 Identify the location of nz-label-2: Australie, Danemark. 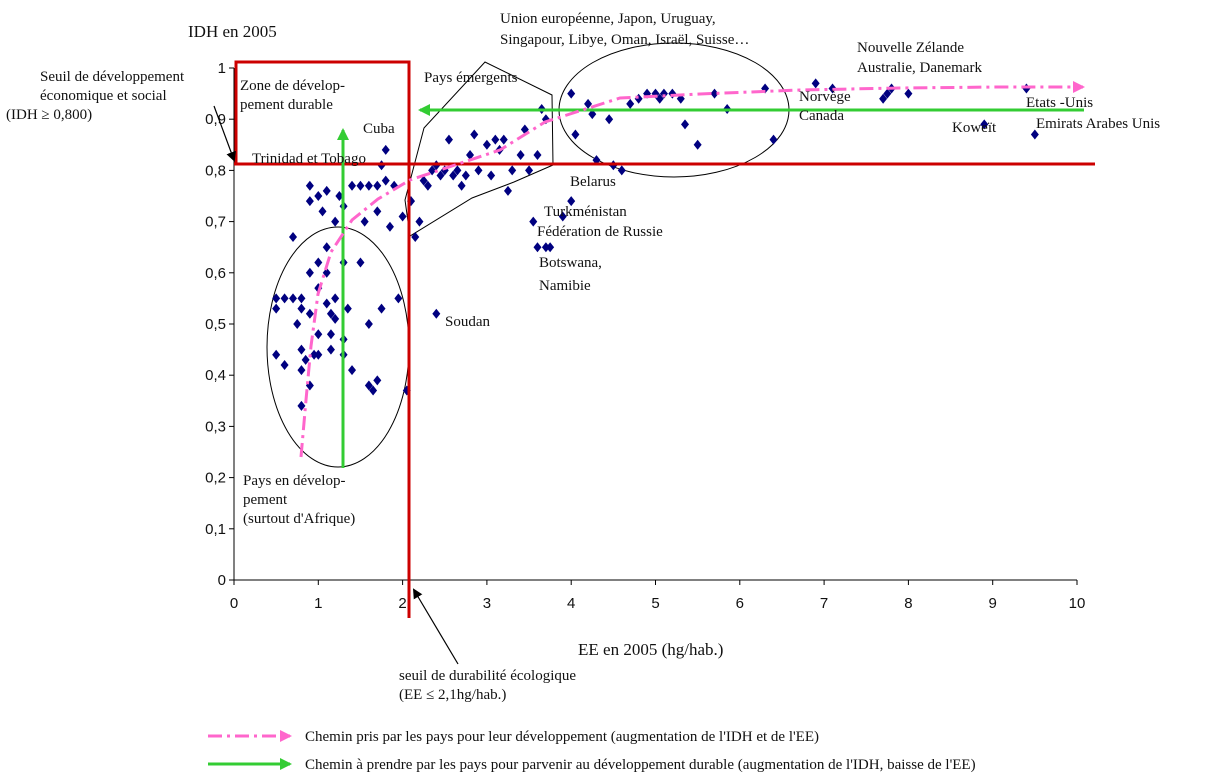
(919, 68).